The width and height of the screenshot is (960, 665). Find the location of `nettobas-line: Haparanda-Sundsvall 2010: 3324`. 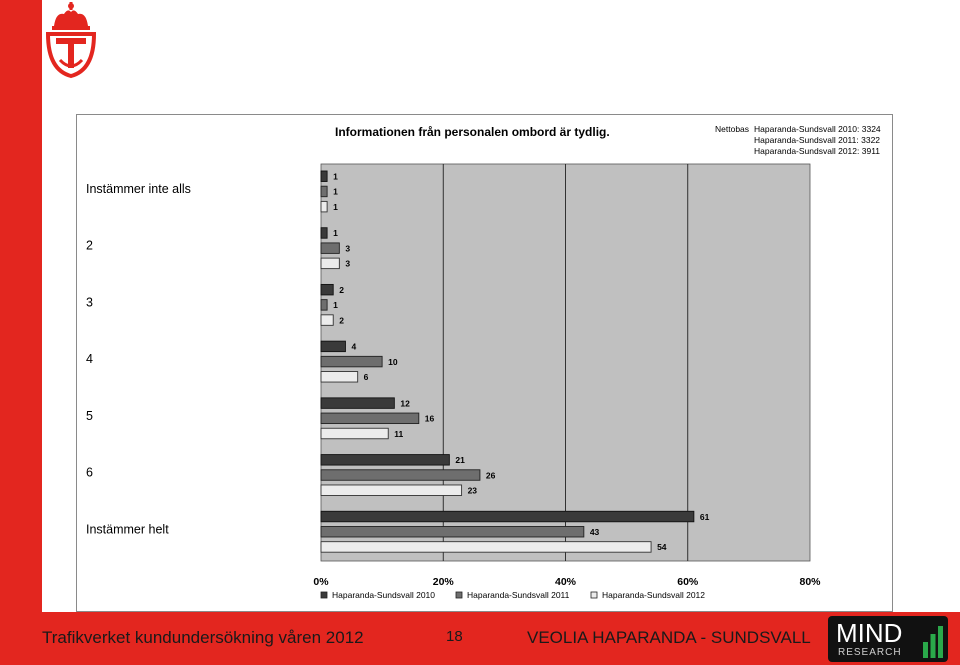

nettobas-line: Haparanda-Sundsvall 2010: 3324 is located at coordinates (817, 129).